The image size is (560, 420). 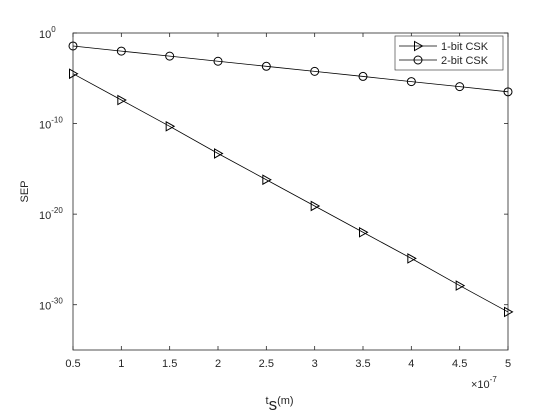 I want to click on y-tick-label: 100, so click(x=47, y=33).